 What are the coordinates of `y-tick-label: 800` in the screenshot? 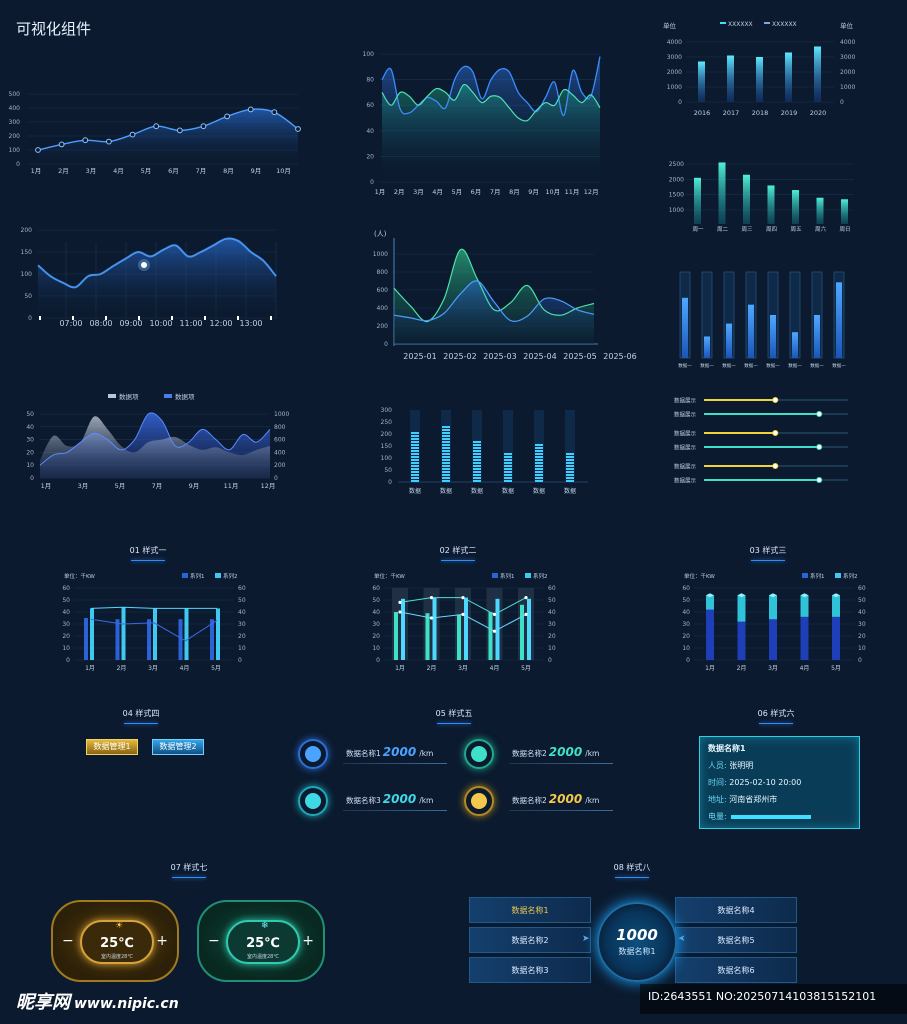 It's located at (383, 272).